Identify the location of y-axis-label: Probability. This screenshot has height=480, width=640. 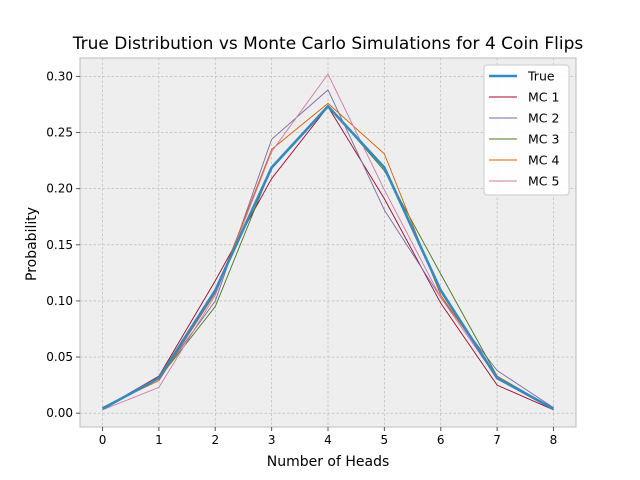
(32, 244).